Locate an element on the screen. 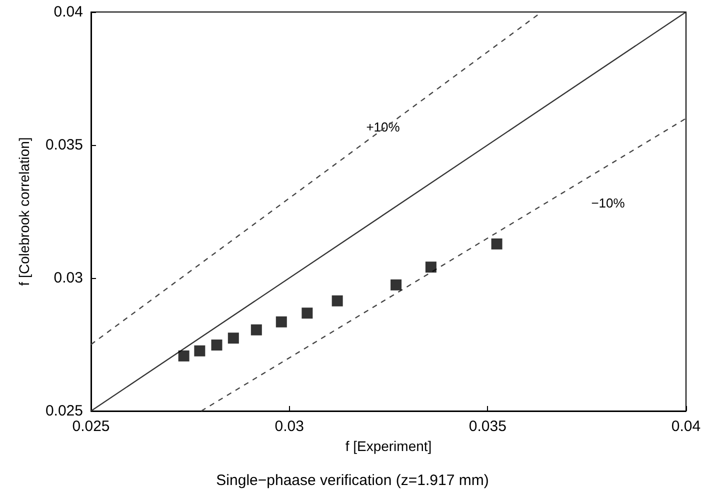 The image size is (705, 499). x-tick-label: 0.035 is located at coordinates (487, 426).